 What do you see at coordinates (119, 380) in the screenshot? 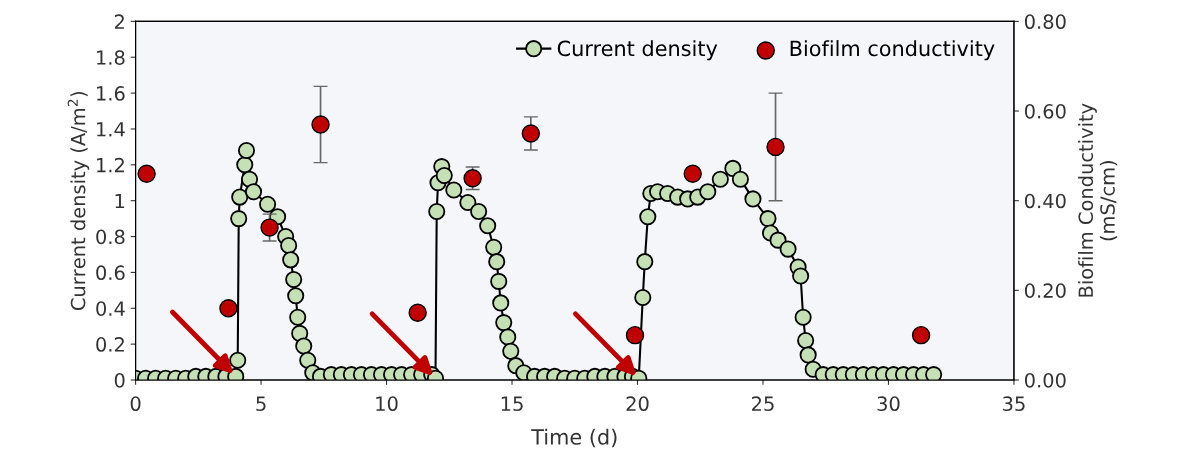
I see `y-tick-label: 0` at bounding box center [119, 380].